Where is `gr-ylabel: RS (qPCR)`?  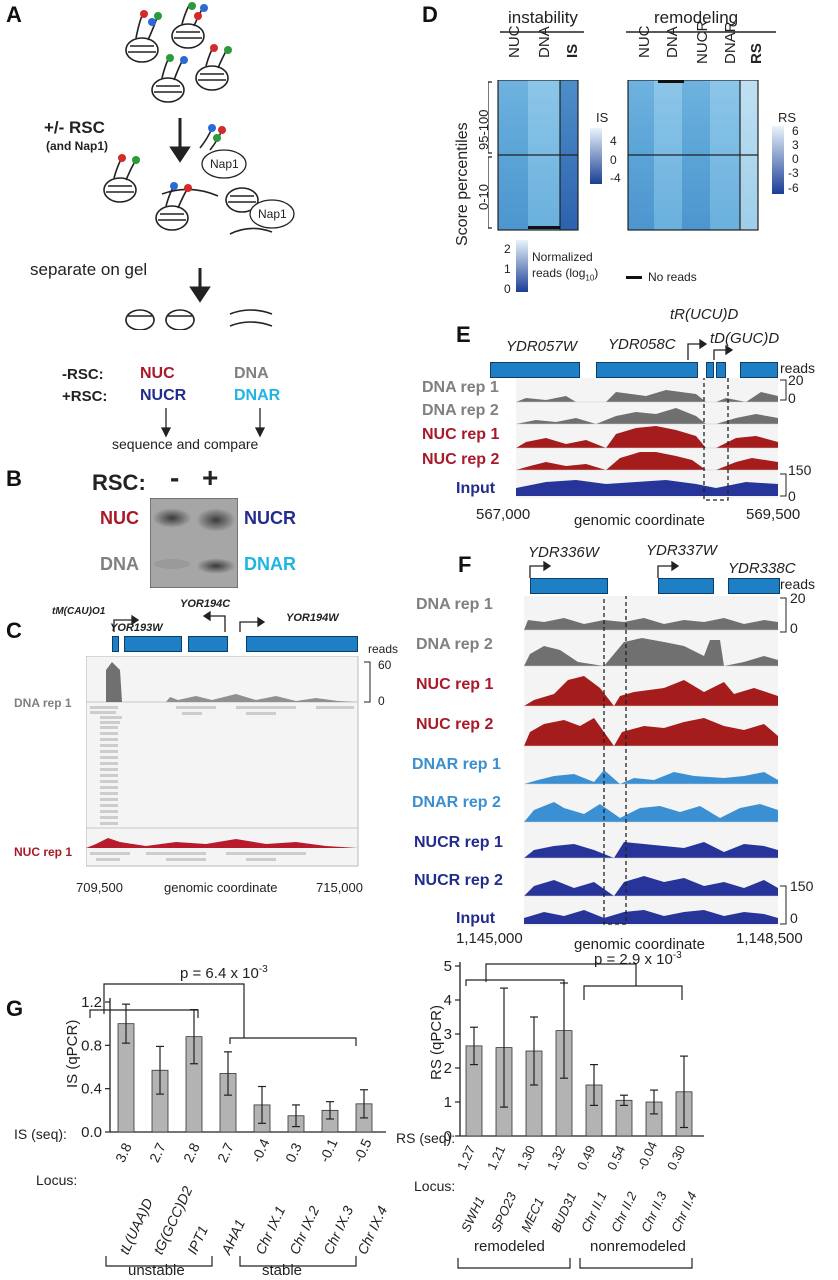
gr-ylabel: RS (qPCR) is located at coordinates (436, 1042).